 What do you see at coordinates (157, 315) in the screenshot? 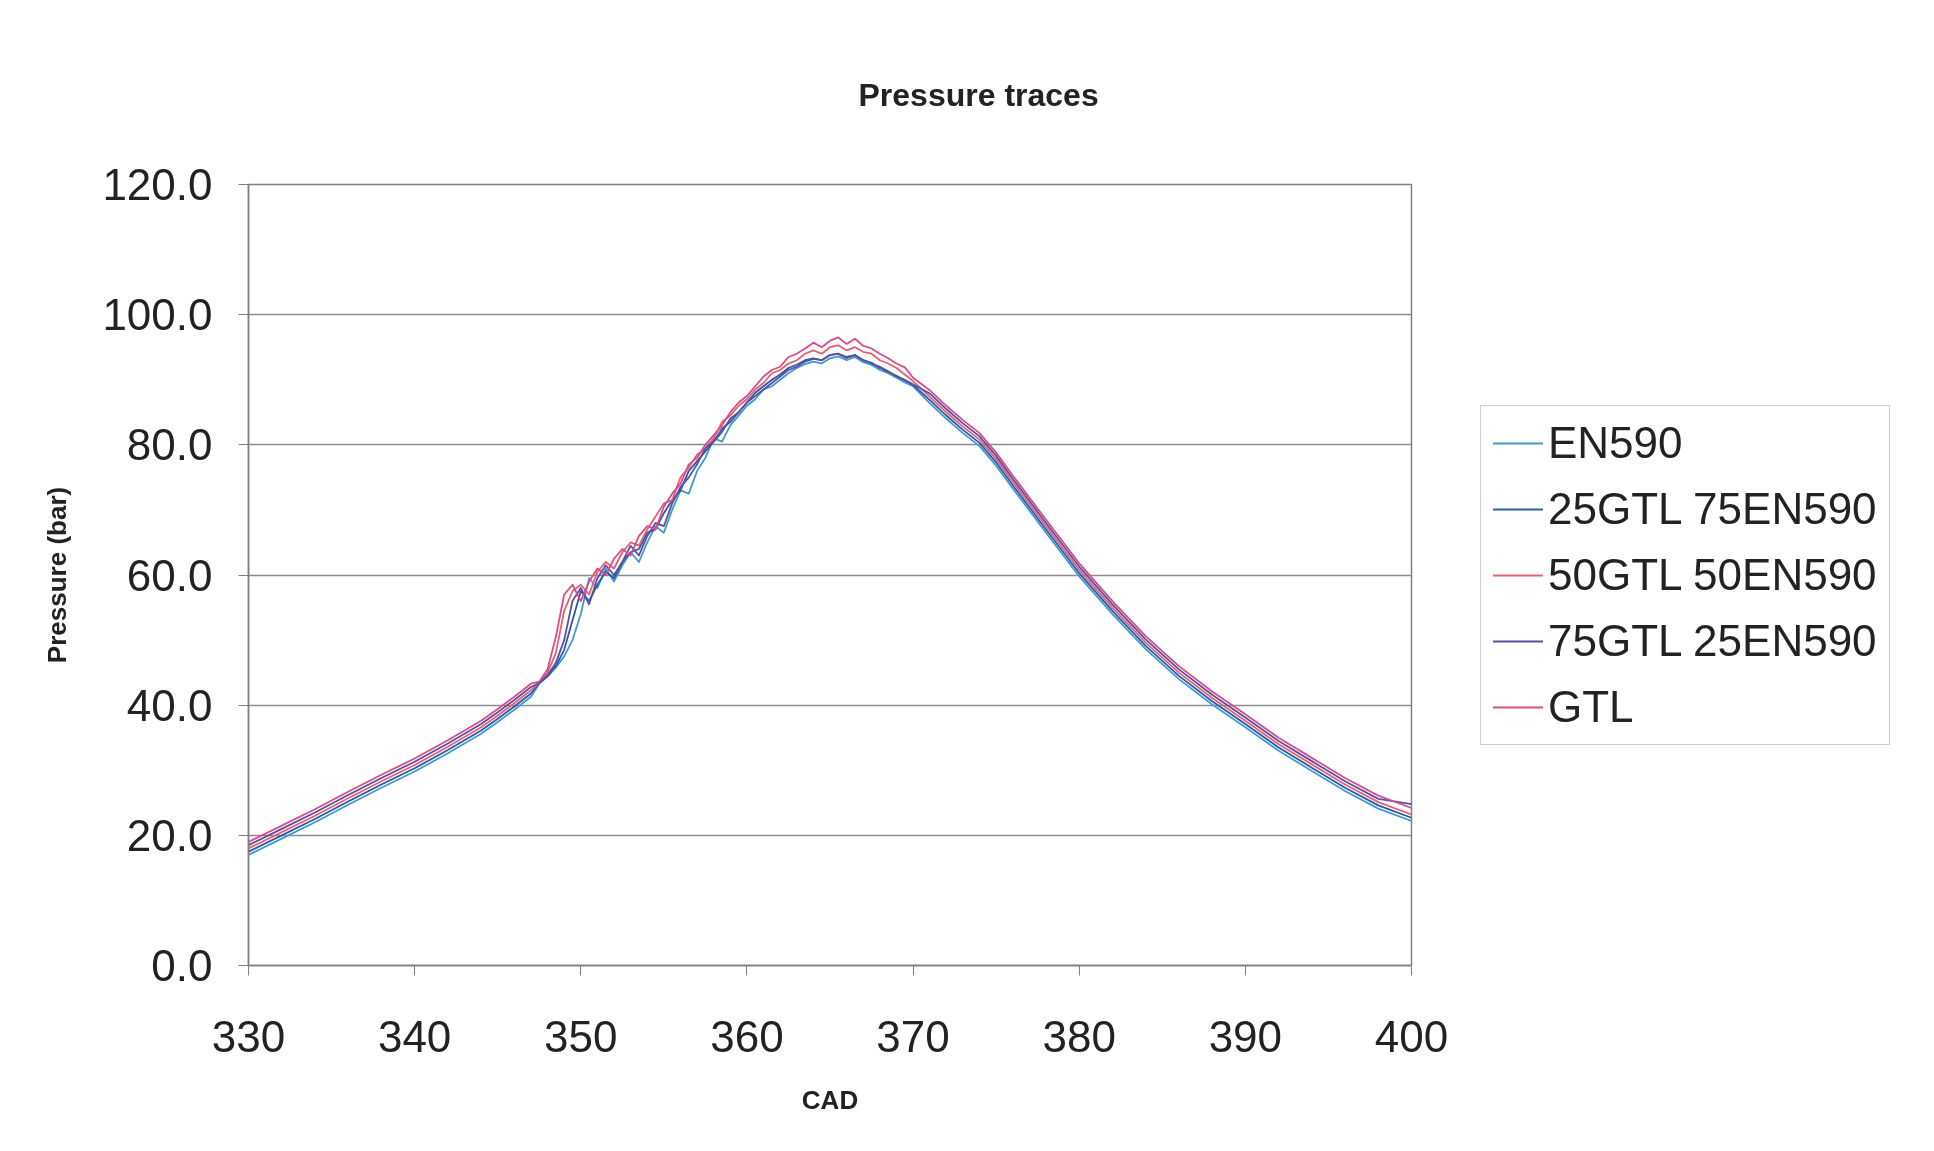
I see `y-tick-label: 100.0` at bounding box center [157, 315].